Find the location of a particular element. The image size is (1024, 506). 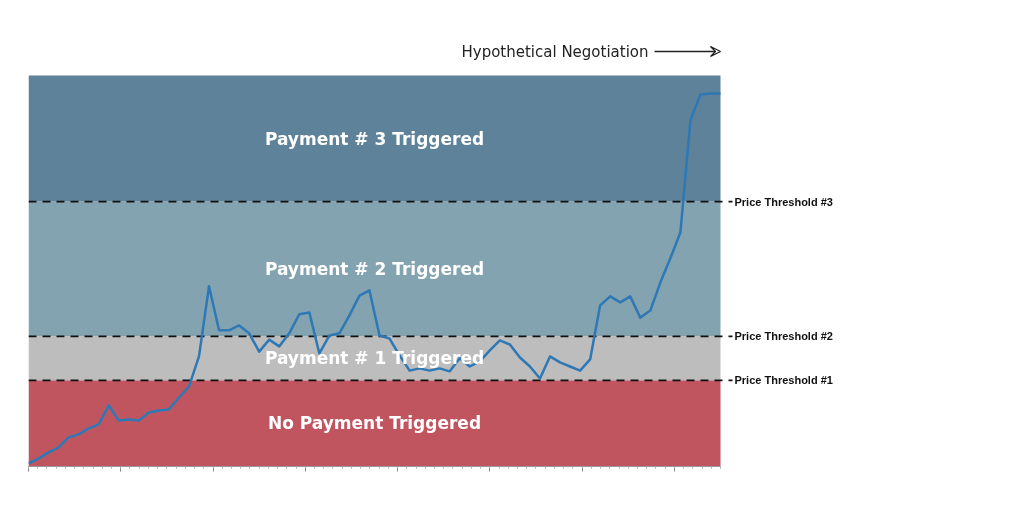

band-label: Payment # 3 Triggered is located at coordinates (374, 138).